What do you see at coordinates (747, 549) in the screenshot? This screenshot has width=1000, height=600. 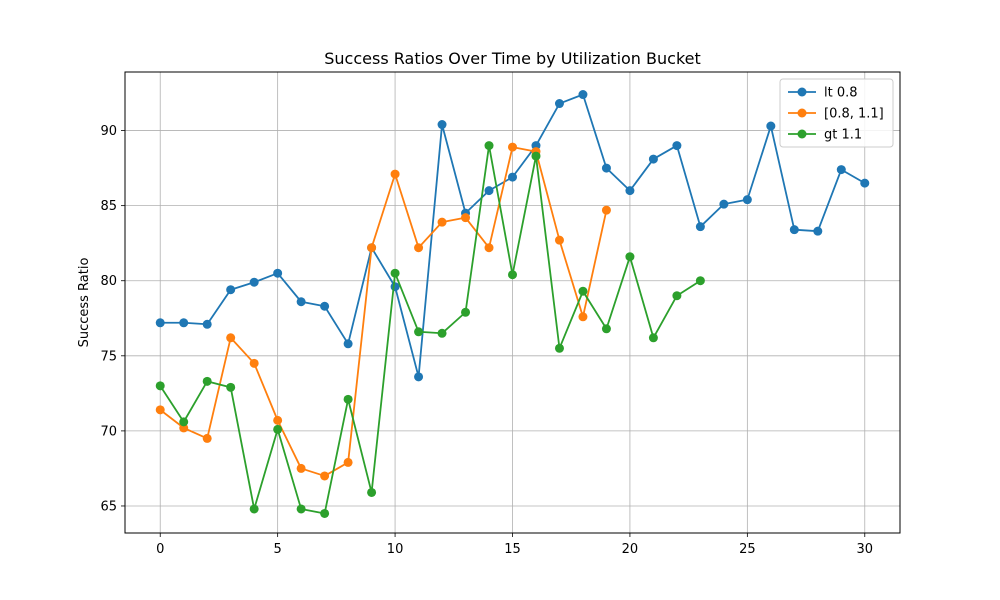 I see `x-tick-label: 25` at bounding box center [747, 549].